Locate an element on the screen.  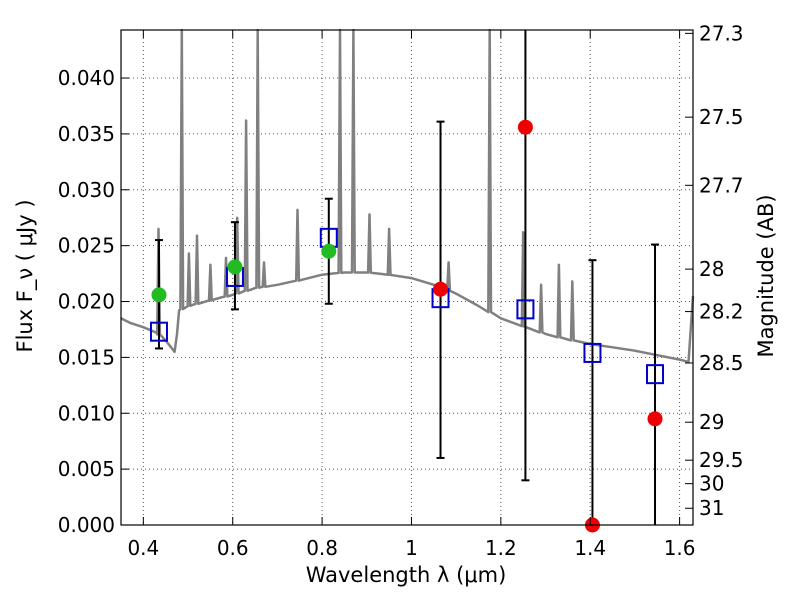
x-tick-label: 1.6 is located at coordinates (680, 548).